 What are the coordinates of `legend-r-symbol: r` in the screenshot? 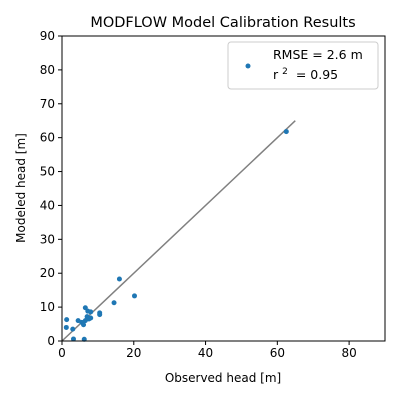 It's located at (276, 74).